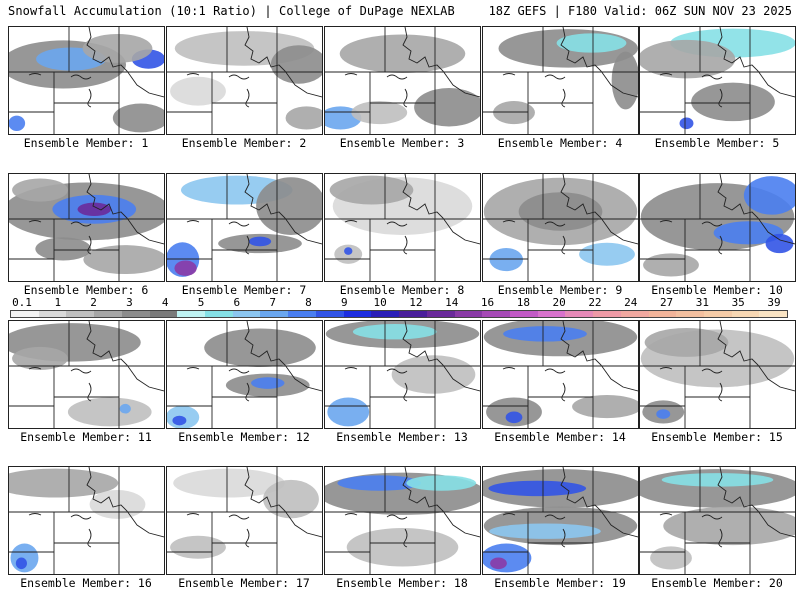  What do you see at coordinates (165, 302) in the screenshot?
I see `colorbar-tick-label: 4` at bounding box center [165, 302].